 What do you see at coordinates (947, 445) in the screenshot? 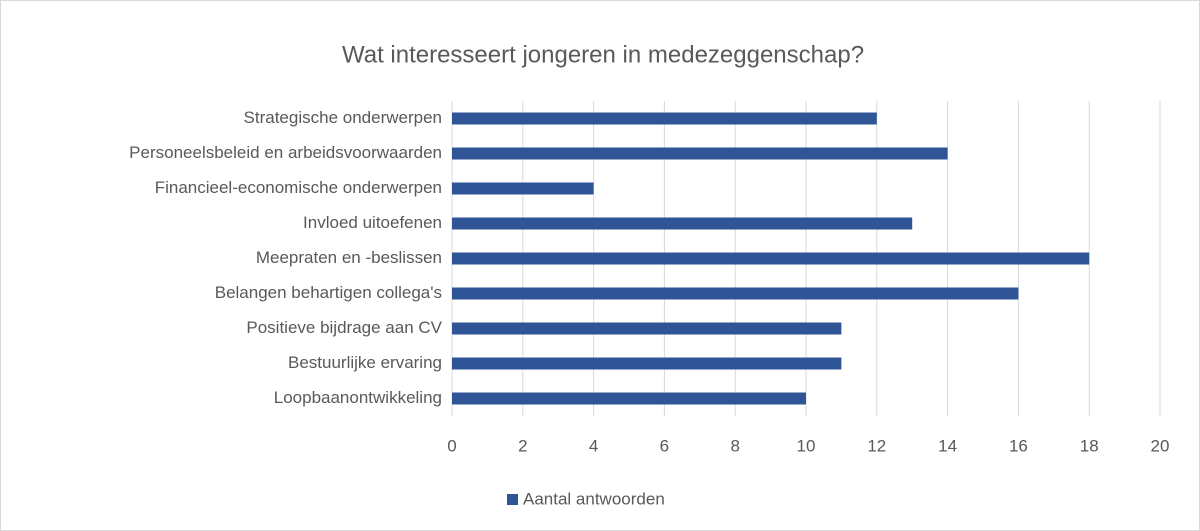
I see `x-tick-label: 14` at bounding box center [947, 445].